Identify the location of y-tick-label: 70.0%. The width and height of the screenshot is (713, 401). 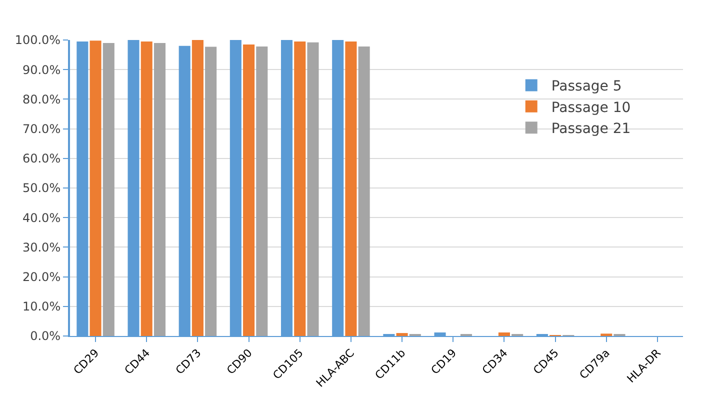
(41, 129).